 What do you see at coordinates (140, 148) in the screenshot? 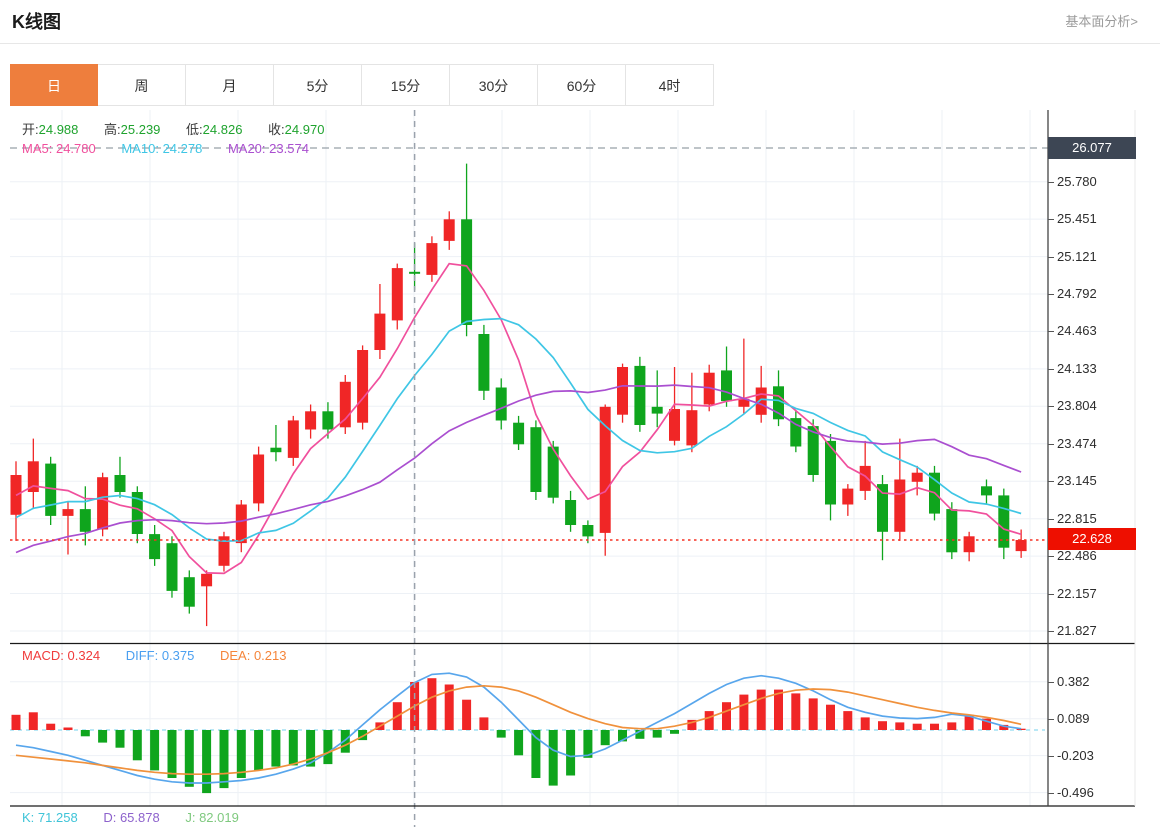
I see `ma10-label: MA10:` at bounding box center [140, 148].